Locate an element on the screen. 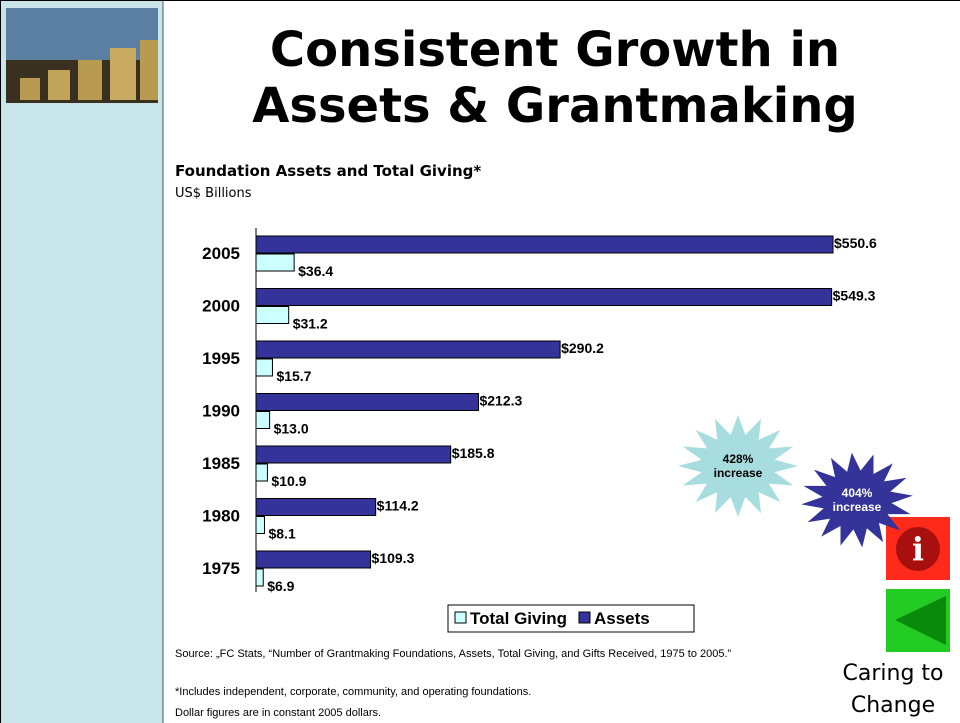  y-tick-label: 1995 is located at coordinates (221, 358).